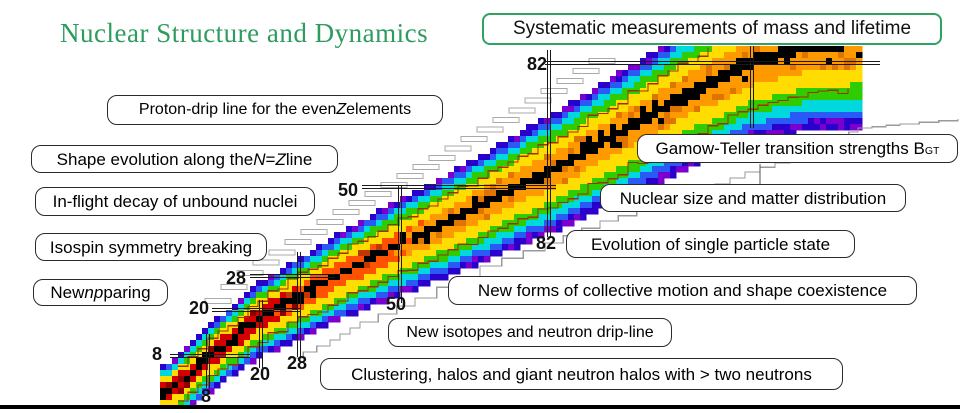 The height and width of the screenshot is (413, 960). I want to click on callout-text: GT, so click(932, 151).